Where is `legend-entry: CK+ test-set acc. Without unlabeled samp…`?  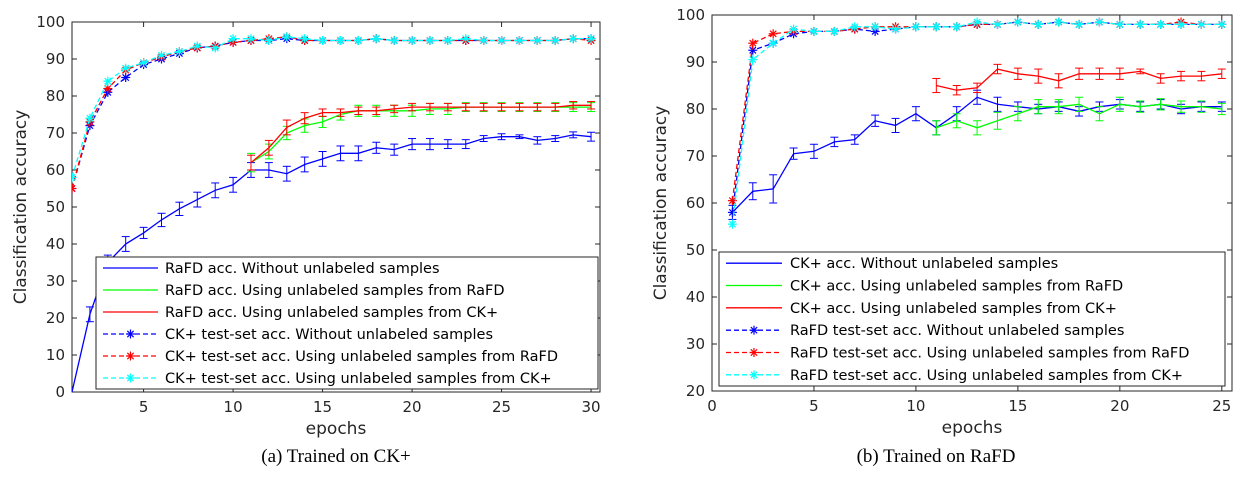 legend-entry: CK+ test-set acc. Without unlabeled samp… is located at coordinates (329, 335).